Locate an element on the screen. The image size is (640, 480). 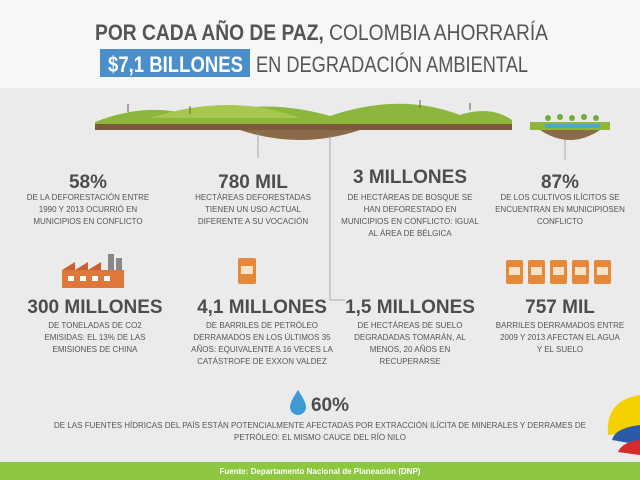
stat-description: DE LA DEFORESTACIÓN ENTRE is located at coordinates (88, 197).